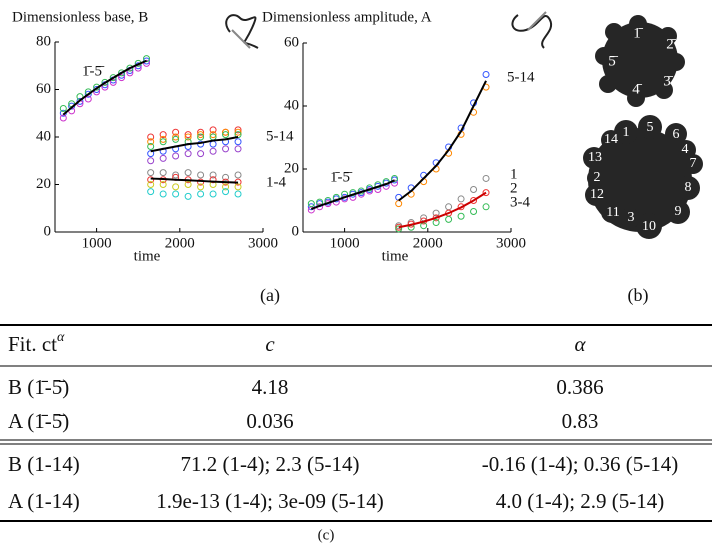  Describe the element at coordinates (514, 188) in the screenshot. I see `annotation: 2` at that location.